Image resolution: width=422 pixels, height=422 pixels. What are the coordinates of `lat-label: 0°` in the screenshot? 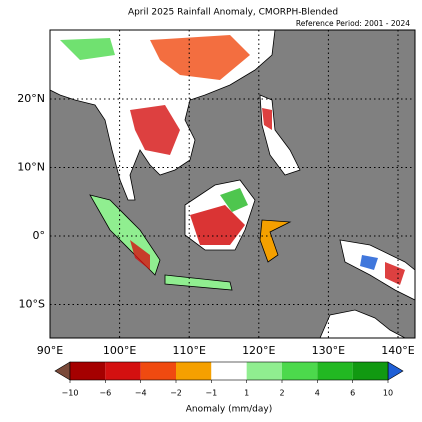 It's located at (39, 235).